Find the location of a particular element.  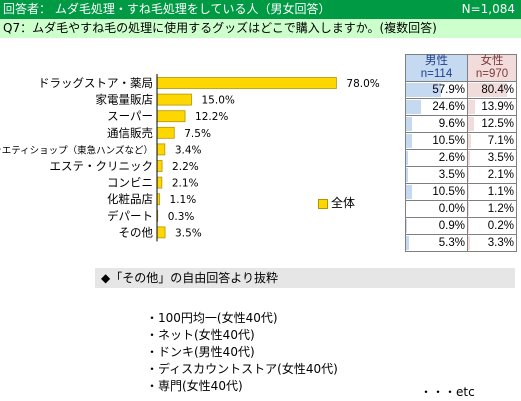

value-label: 78.0% is located at coordinates (362, 84).